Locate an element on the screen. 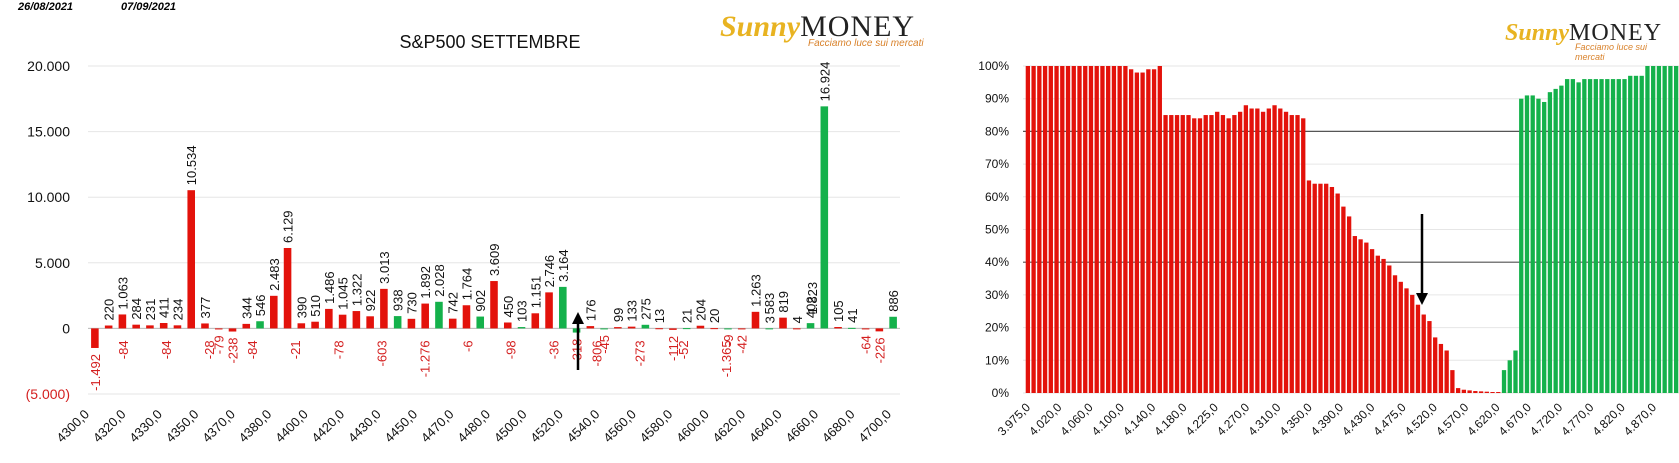 Image resolution: width=1679 pixels, height=463 pixels. data-label: -79 is located at coordinates (219, 344).